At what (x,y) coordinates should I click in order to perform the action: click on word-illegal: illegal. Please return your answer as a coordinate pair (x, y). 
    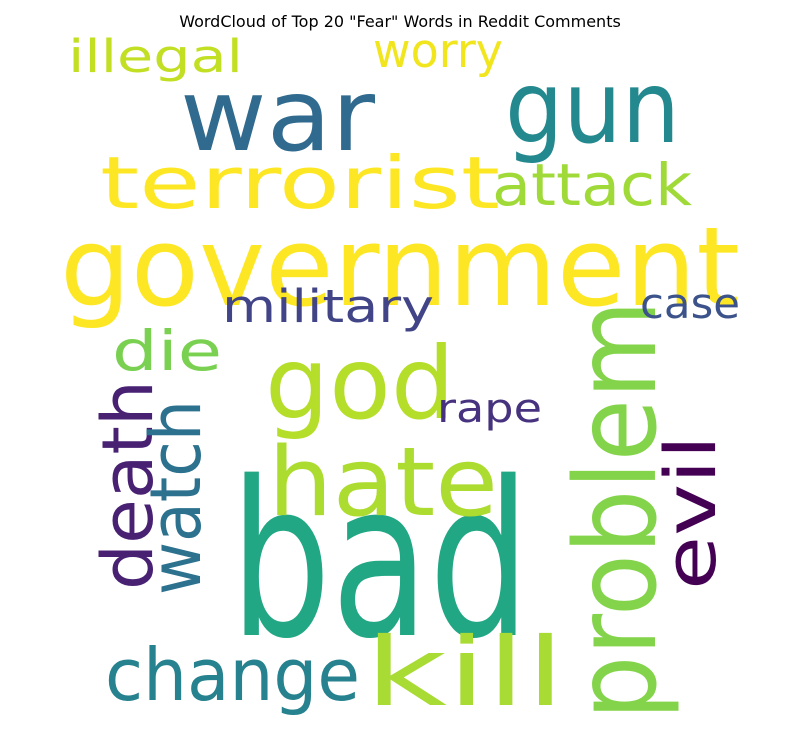
    Looking at the image, I should click on (155, 56).